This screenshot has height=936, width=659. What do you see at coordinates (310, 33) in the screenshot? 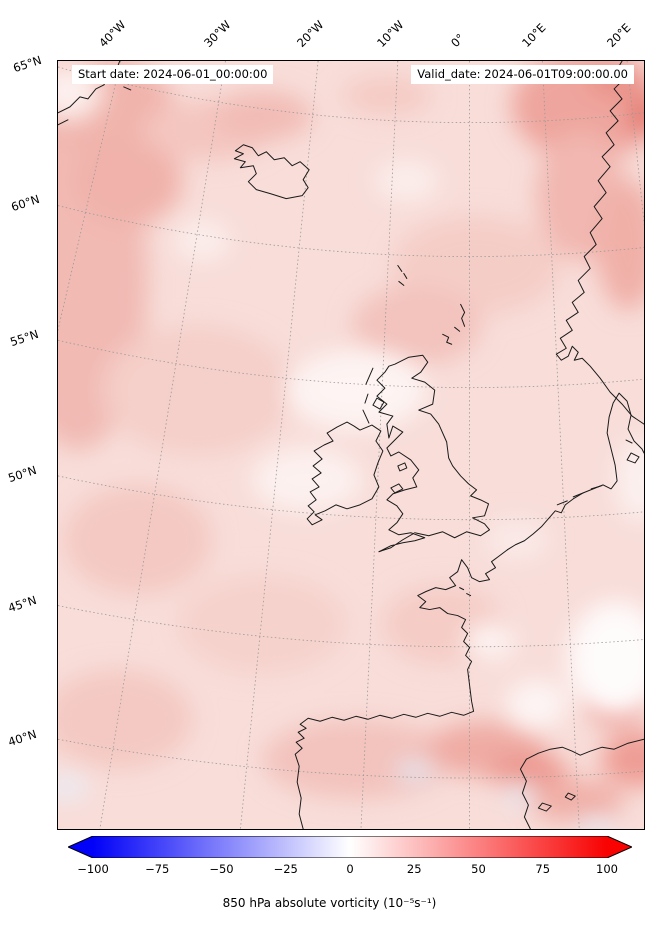
I see `lon-tick-label-20w: 20°W` at bounding box center [310, 33].